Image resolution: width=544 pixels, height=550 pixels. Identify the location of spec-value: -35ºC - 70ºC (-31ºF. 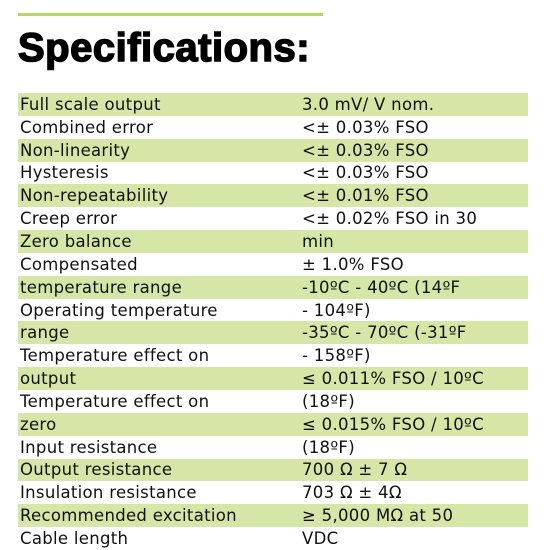
(384, 333).